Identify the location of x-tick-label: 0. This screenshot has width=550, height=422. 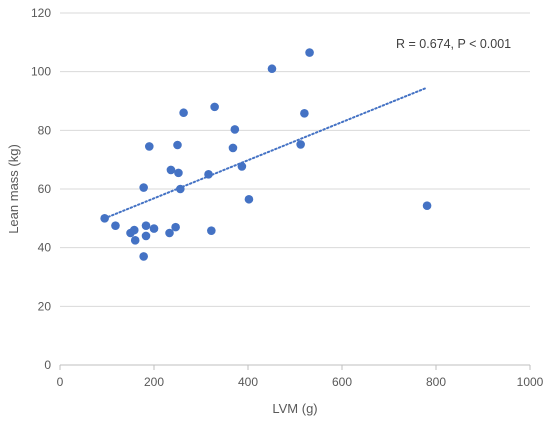
(60, 382).